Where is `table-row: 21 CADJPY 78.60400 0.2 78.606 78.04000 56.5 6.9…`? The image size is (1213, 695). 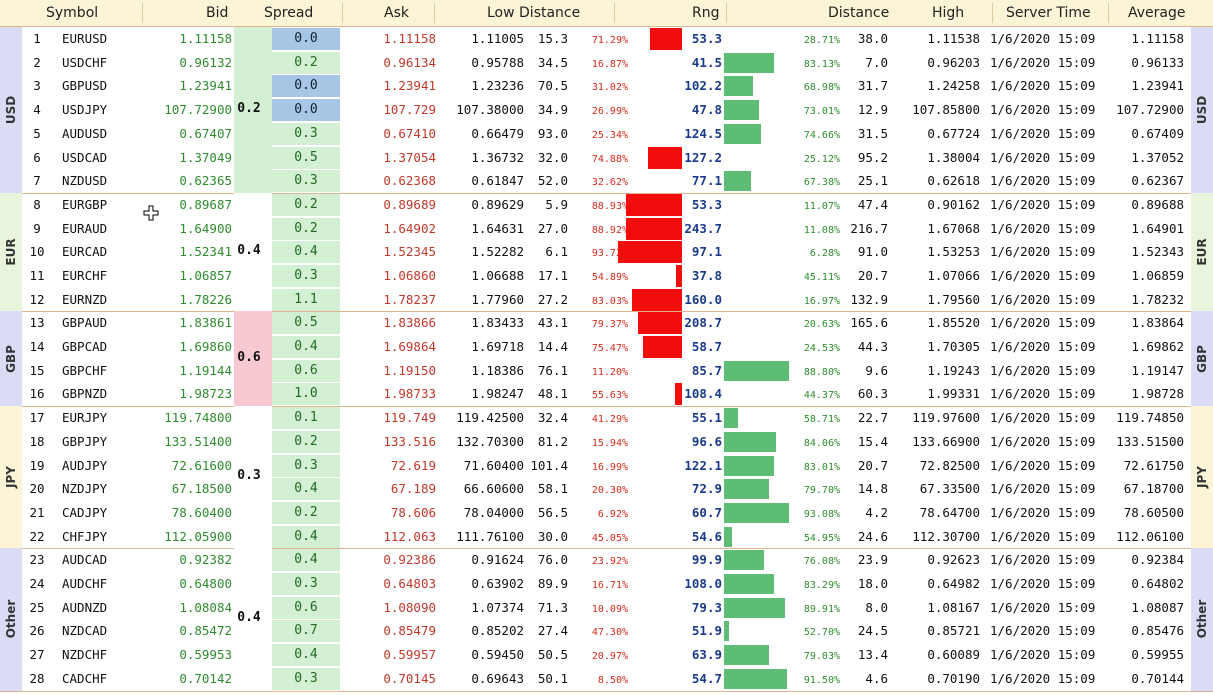 table-row: 21 CADJPY 78.60400 0.2 78.606 78.04000 56.5 6.9… is located at coordinates (605, 513).